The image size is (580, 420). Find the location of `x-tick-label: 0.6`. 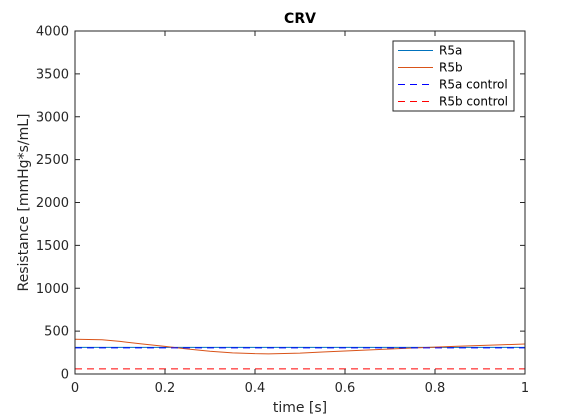

x-tick-label: 0.6 is located at coordinates (345, 388).